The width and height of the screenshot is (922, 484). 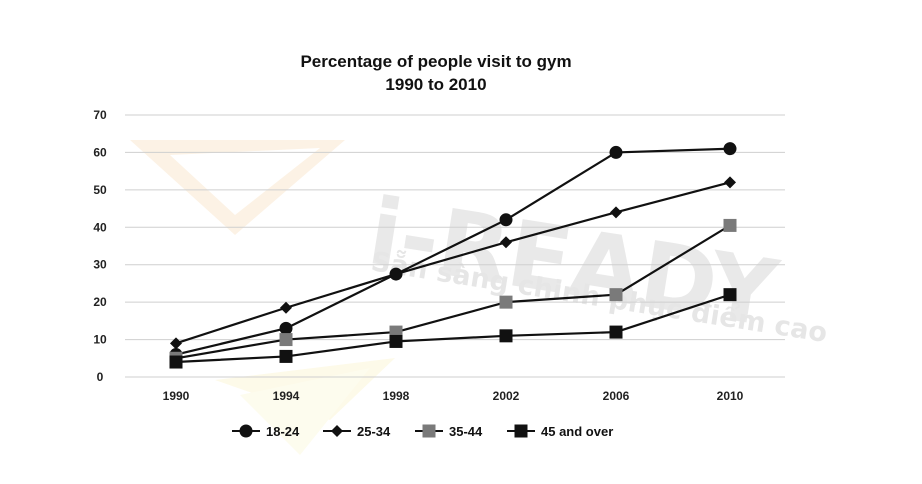 What do you see at coordinates (100, 227) in the screenshot?
I see `y-tick-label: 40` at bounding box center [100, 227].